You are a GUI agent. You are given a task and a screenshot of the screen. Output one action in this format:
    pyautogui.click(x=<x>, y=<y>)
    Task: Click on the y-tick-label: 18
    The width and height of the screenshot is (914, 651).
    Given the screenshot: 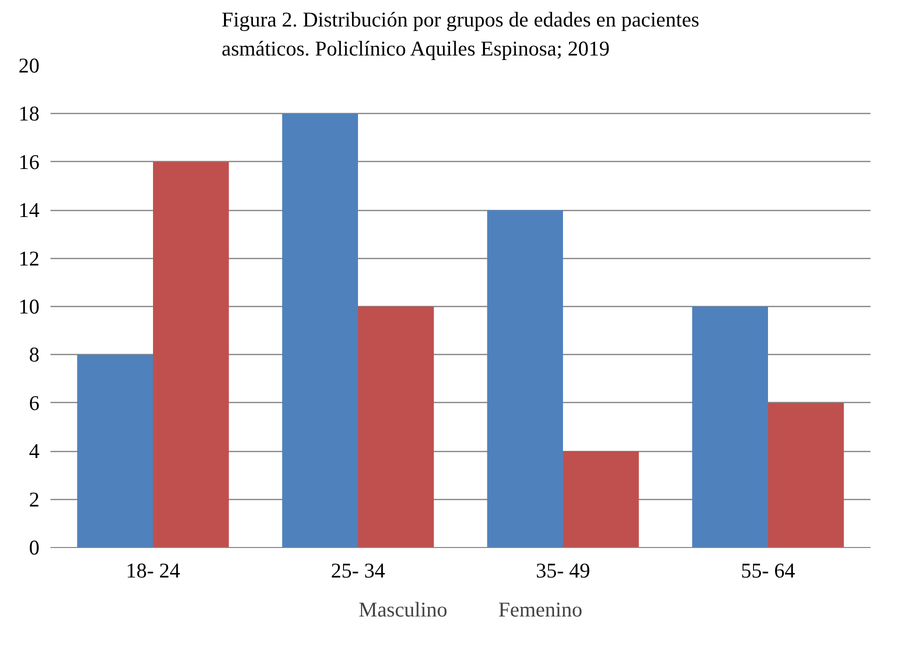 What is the action you would take?
    pyautogui.click(x=29, y=114)
    